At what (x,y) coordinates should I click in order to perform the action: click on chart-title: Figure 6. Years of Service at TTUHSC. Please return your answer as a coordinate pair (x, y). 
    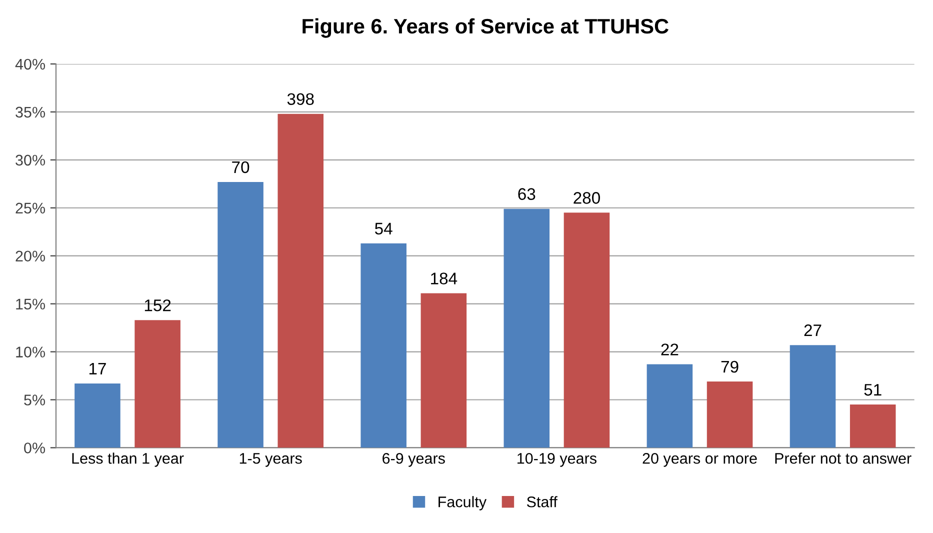
    Looking at the image, I should click on (485, 28).